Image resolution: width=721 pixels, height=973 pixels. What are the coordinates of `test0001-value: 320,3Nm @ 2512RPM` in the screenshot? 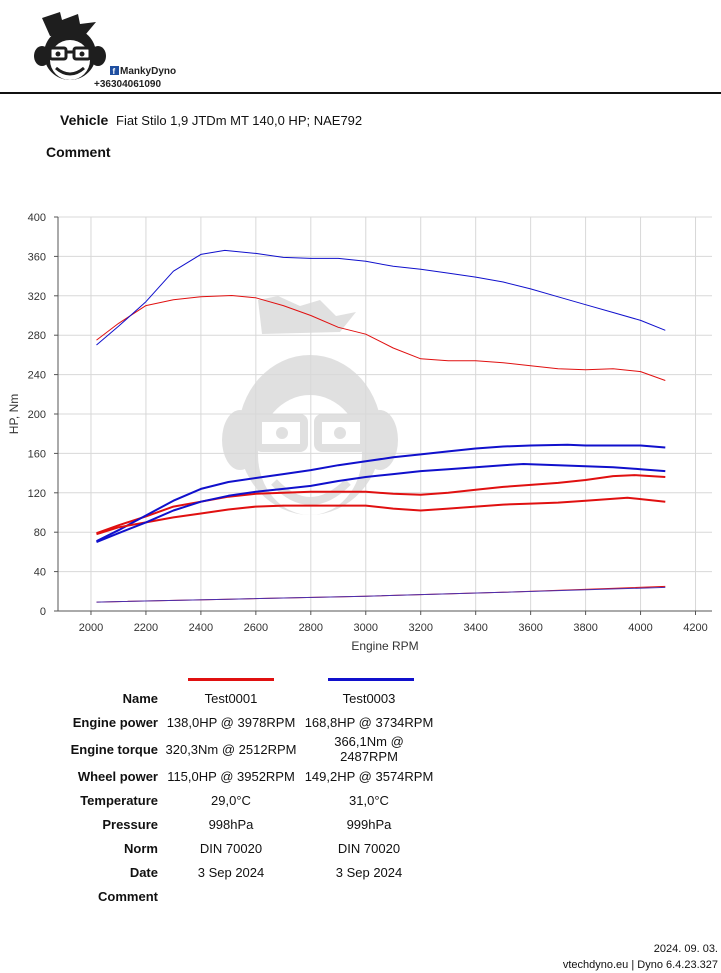 It's located at (231, 749).